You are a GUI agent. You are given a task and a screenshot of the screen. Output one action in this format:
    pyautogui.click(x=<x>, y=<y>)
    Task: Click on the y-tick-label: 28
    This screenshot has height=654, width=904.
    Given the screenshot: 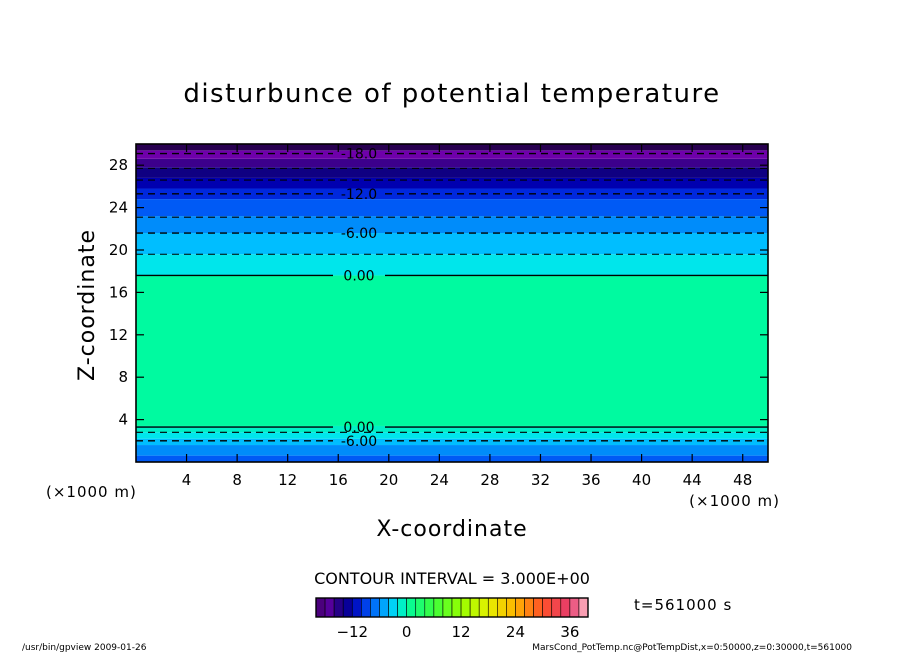 What is the action you would take?
    pyautogui.click(x=118, y=165)
    